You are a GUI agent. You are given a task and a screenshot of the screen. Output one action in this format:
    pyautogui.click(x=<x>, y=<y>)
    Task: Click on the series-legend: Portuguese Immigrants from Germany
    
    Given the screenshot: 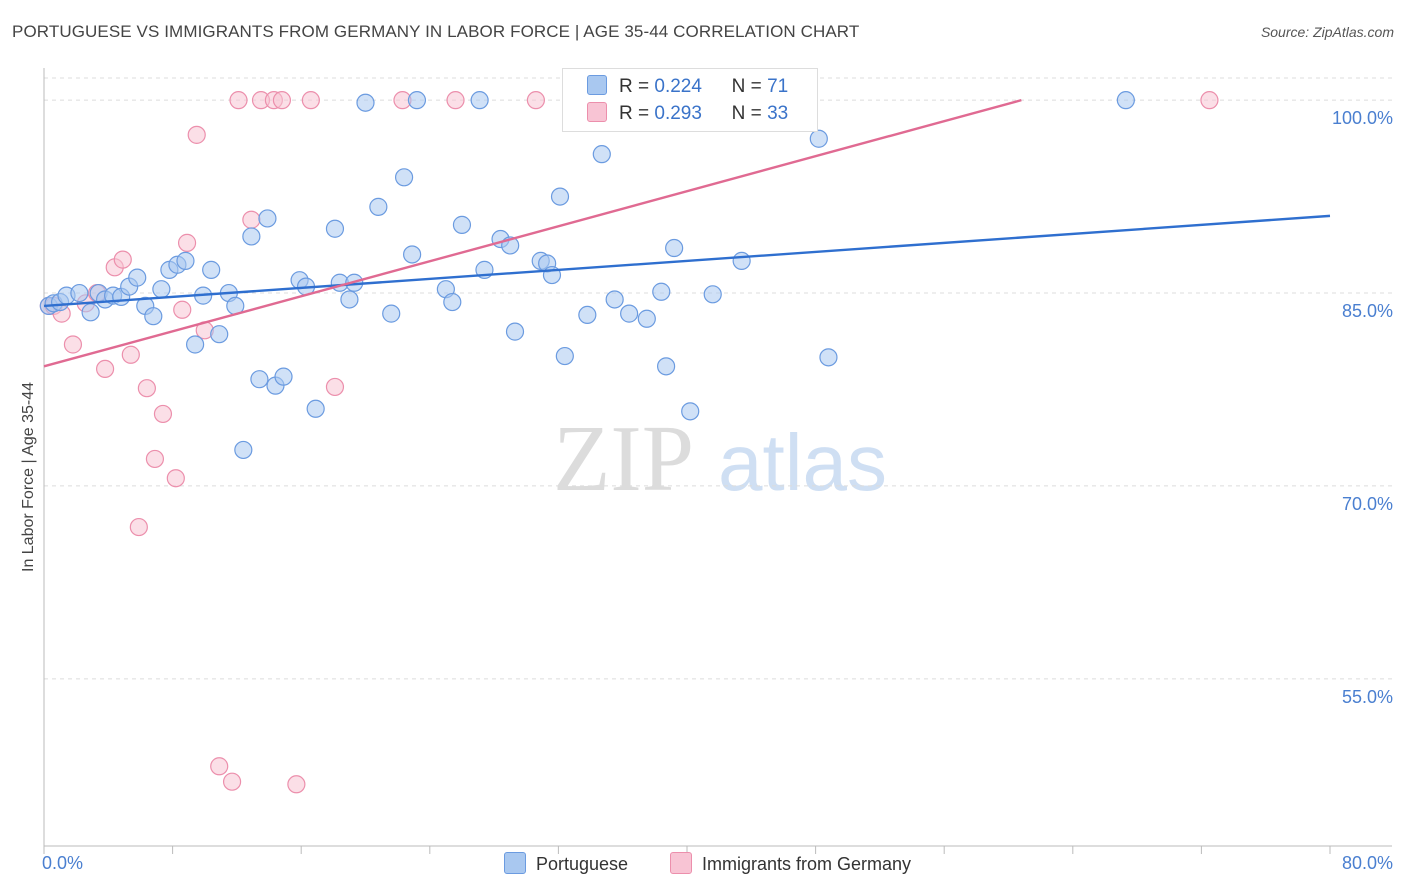 What is the action you would take?
    pyautogui.click(x=703, y=864)
    